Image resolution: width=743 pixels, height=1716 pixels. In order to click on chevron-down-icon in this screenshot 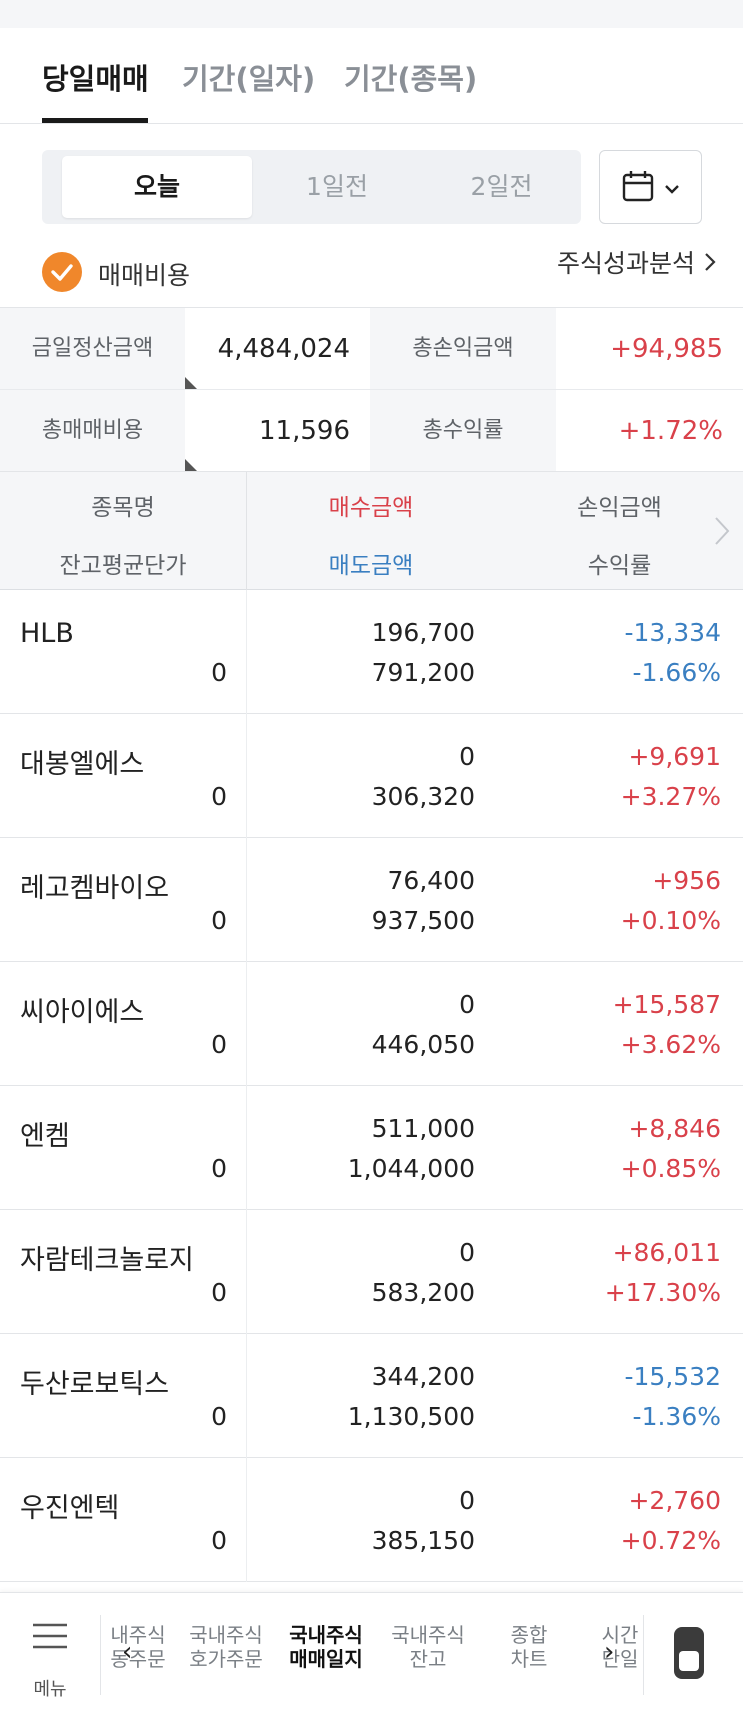, I will do `click(672, 189)`.